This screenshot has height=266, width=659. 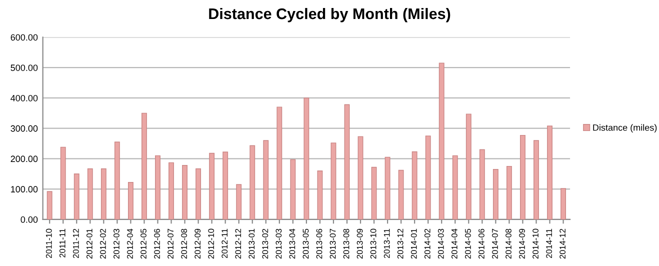 What do you see at coordinates (251, 243) in the screenshot?
I see `x-tick-label: 2013-01` at bounding box center [251, 243].